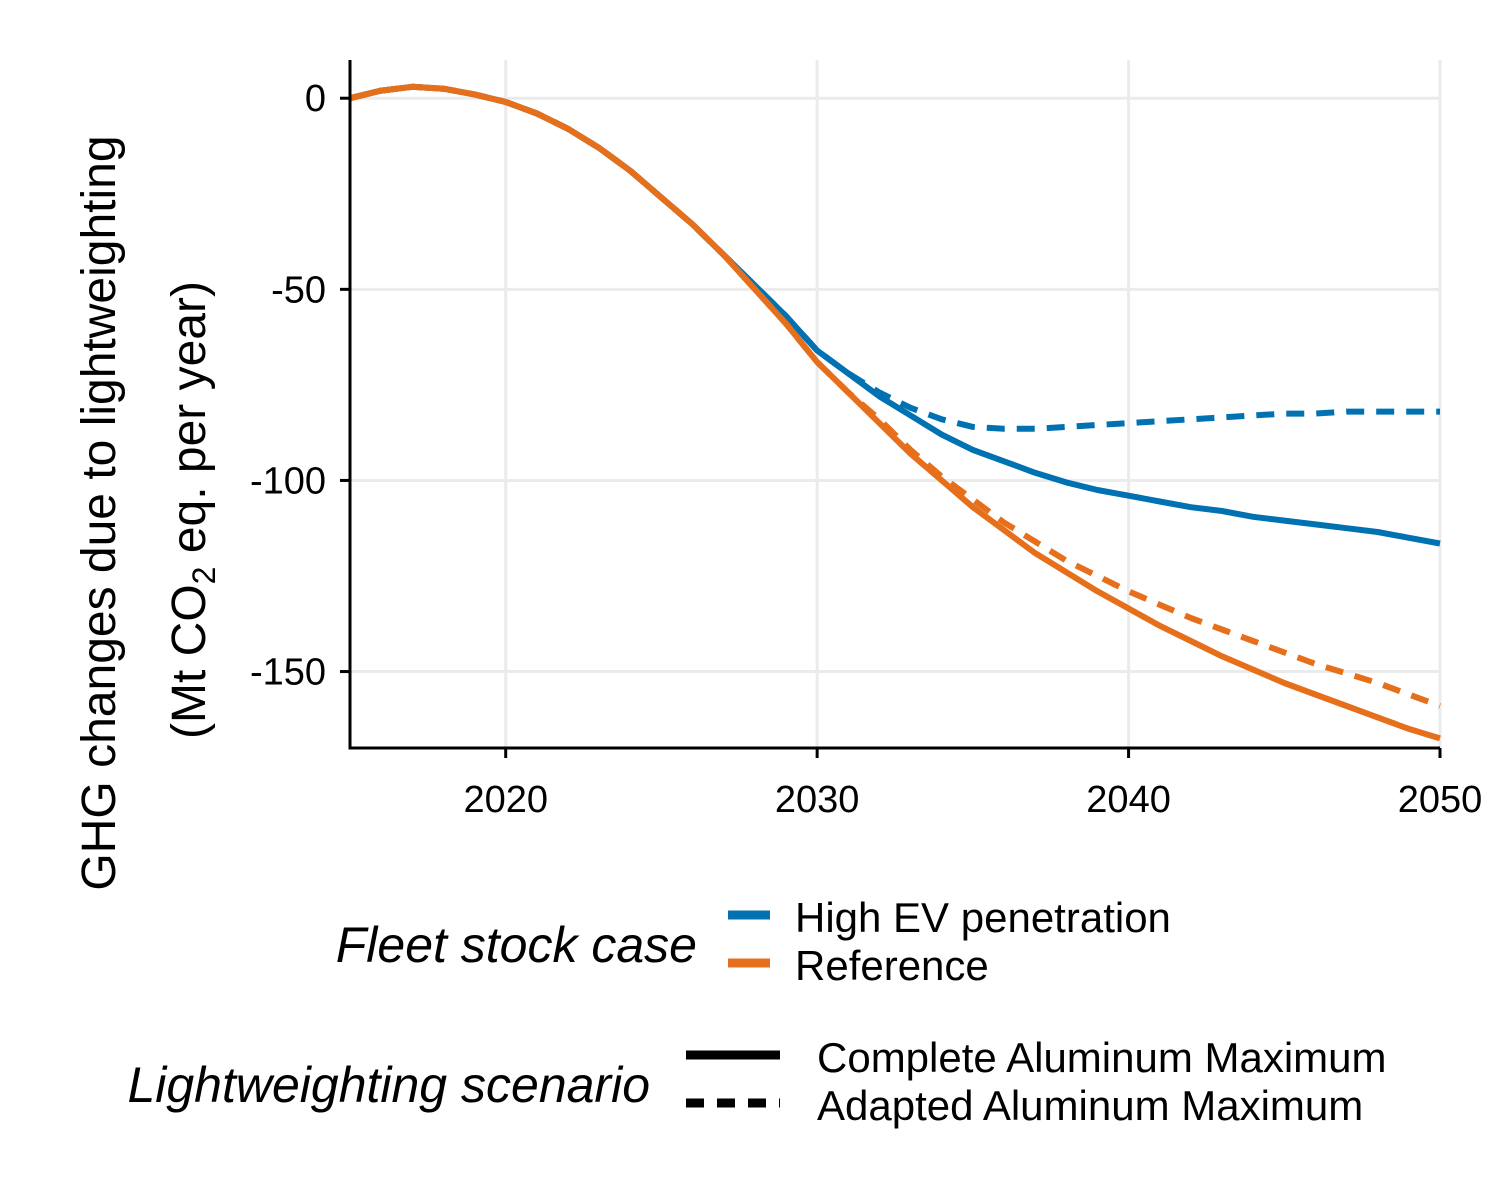  I want to click on y-axis-title-line1: GHG changes due to lightweighting, so click(99, 512).